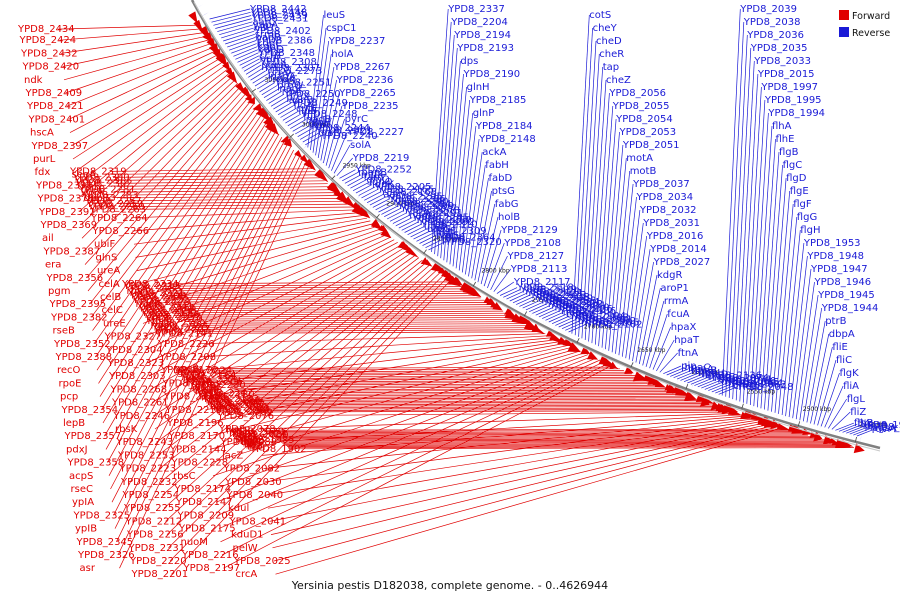  I want to click on reverse-gene-label: YPD8_2027, so click(682, 262).